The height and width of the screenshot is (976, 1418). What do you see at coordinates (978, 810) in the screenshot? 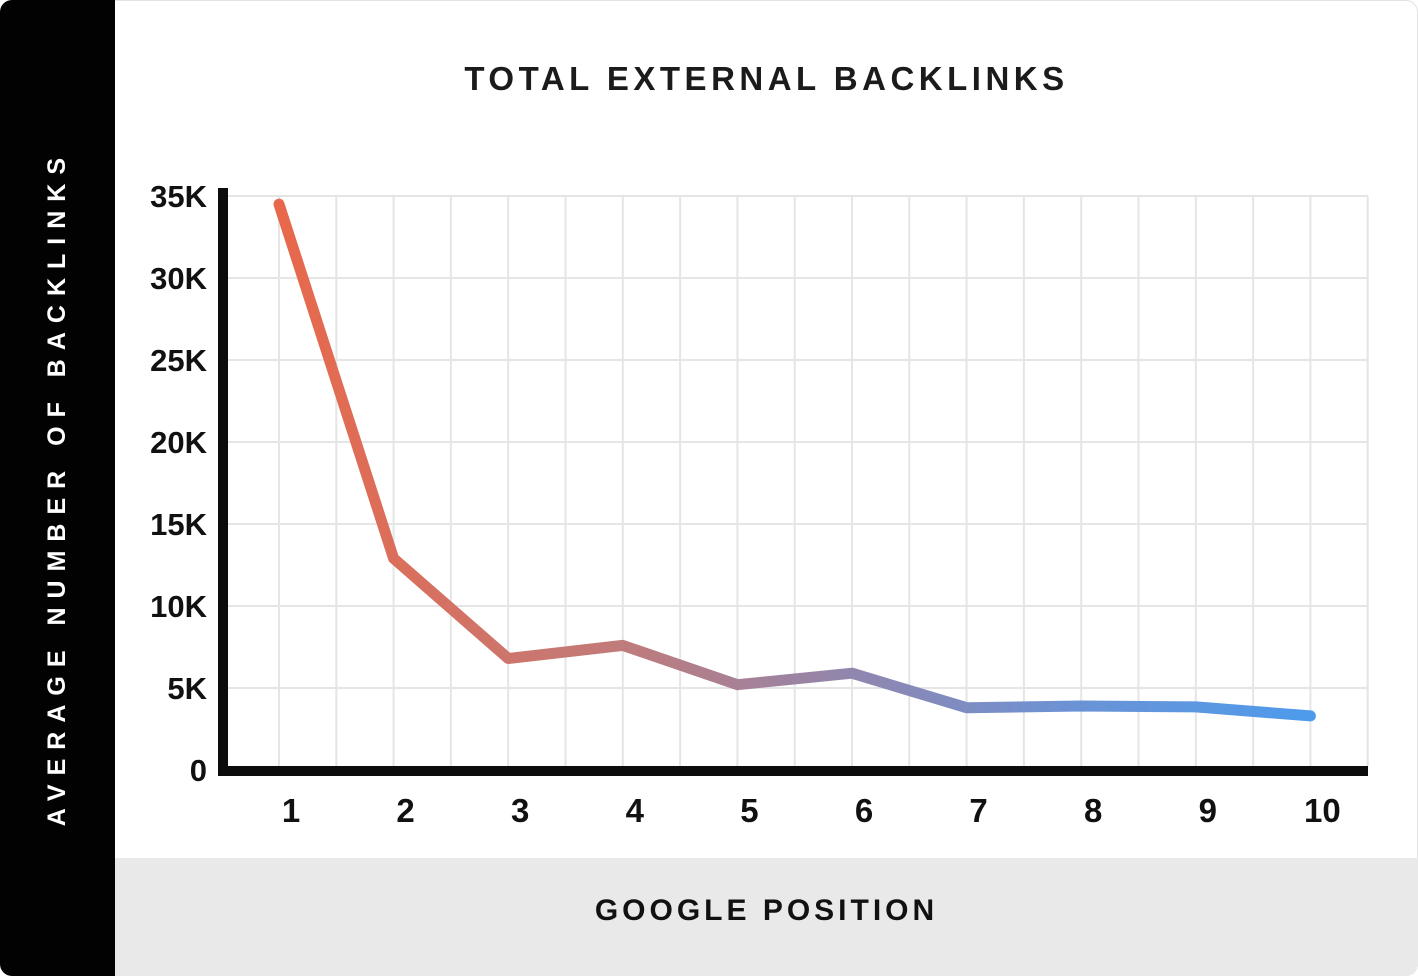
I see `x-tick-label: 7` at bounding box center [978, 810].